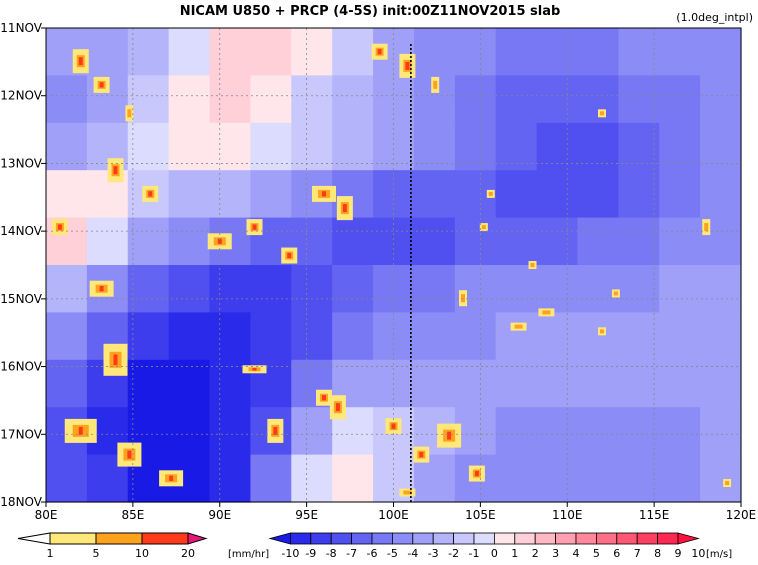 The image size is (758, 565). What do you see at coordinates (433, 553) in the screenshot?
I see `u850-legend-label: -3` at bounding box center [433, 553].